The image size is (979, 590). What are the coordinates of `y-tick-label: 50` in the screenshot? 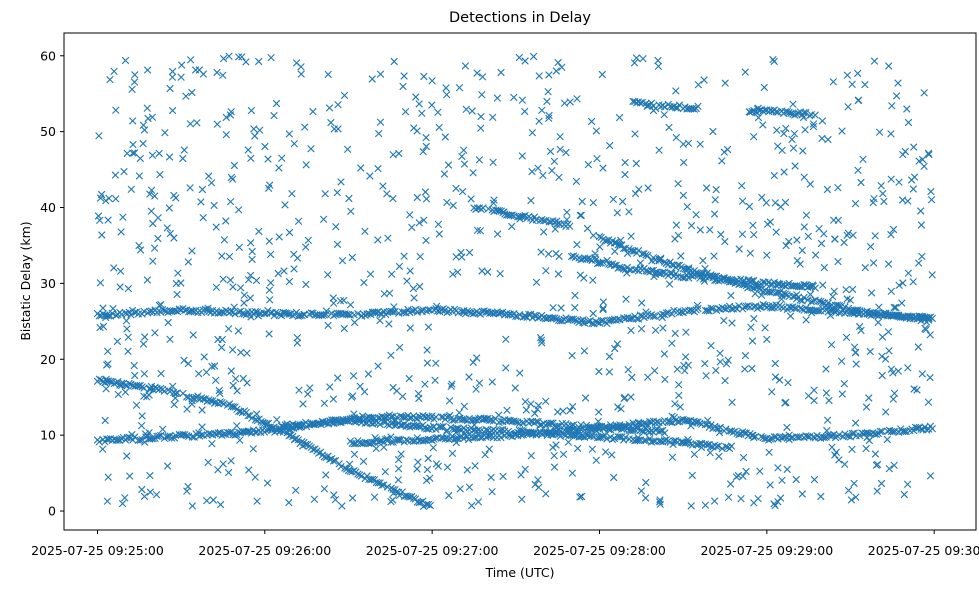 It's located at (48, 131).